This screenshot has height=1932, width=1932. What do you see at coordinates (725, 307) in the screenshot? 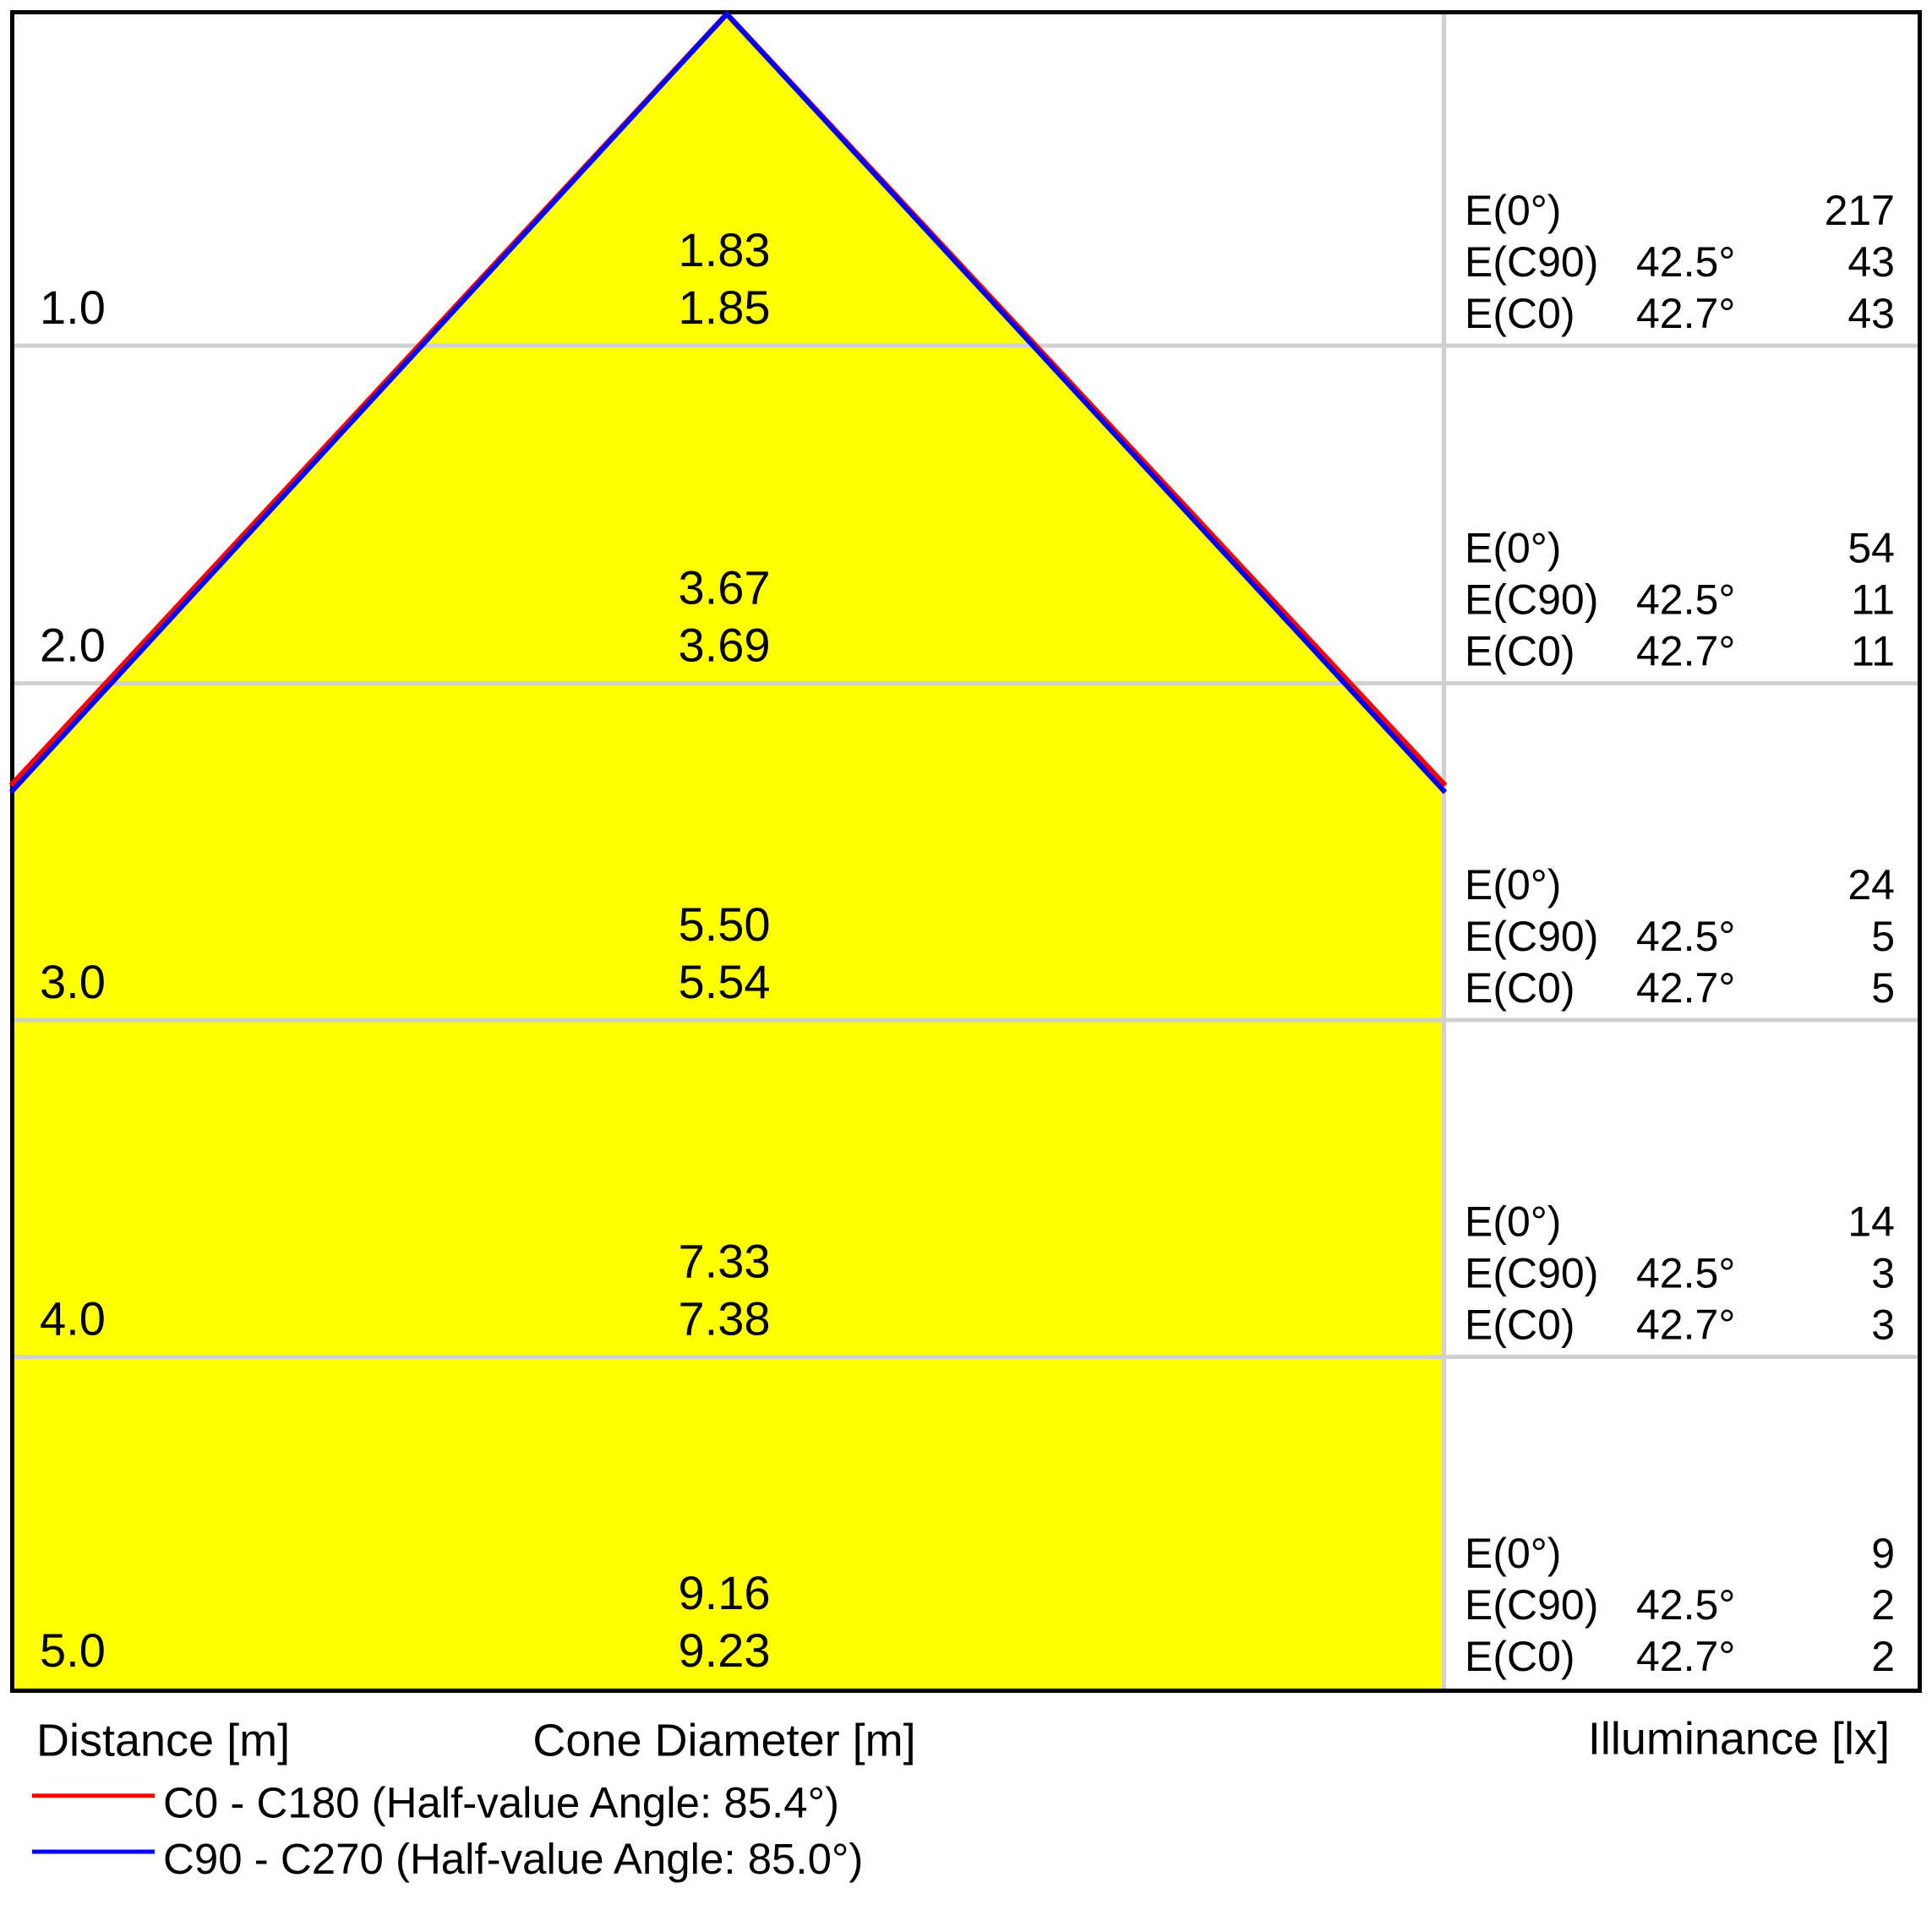
I see `svg-text: 1.85` at bounding box center [725, 307].